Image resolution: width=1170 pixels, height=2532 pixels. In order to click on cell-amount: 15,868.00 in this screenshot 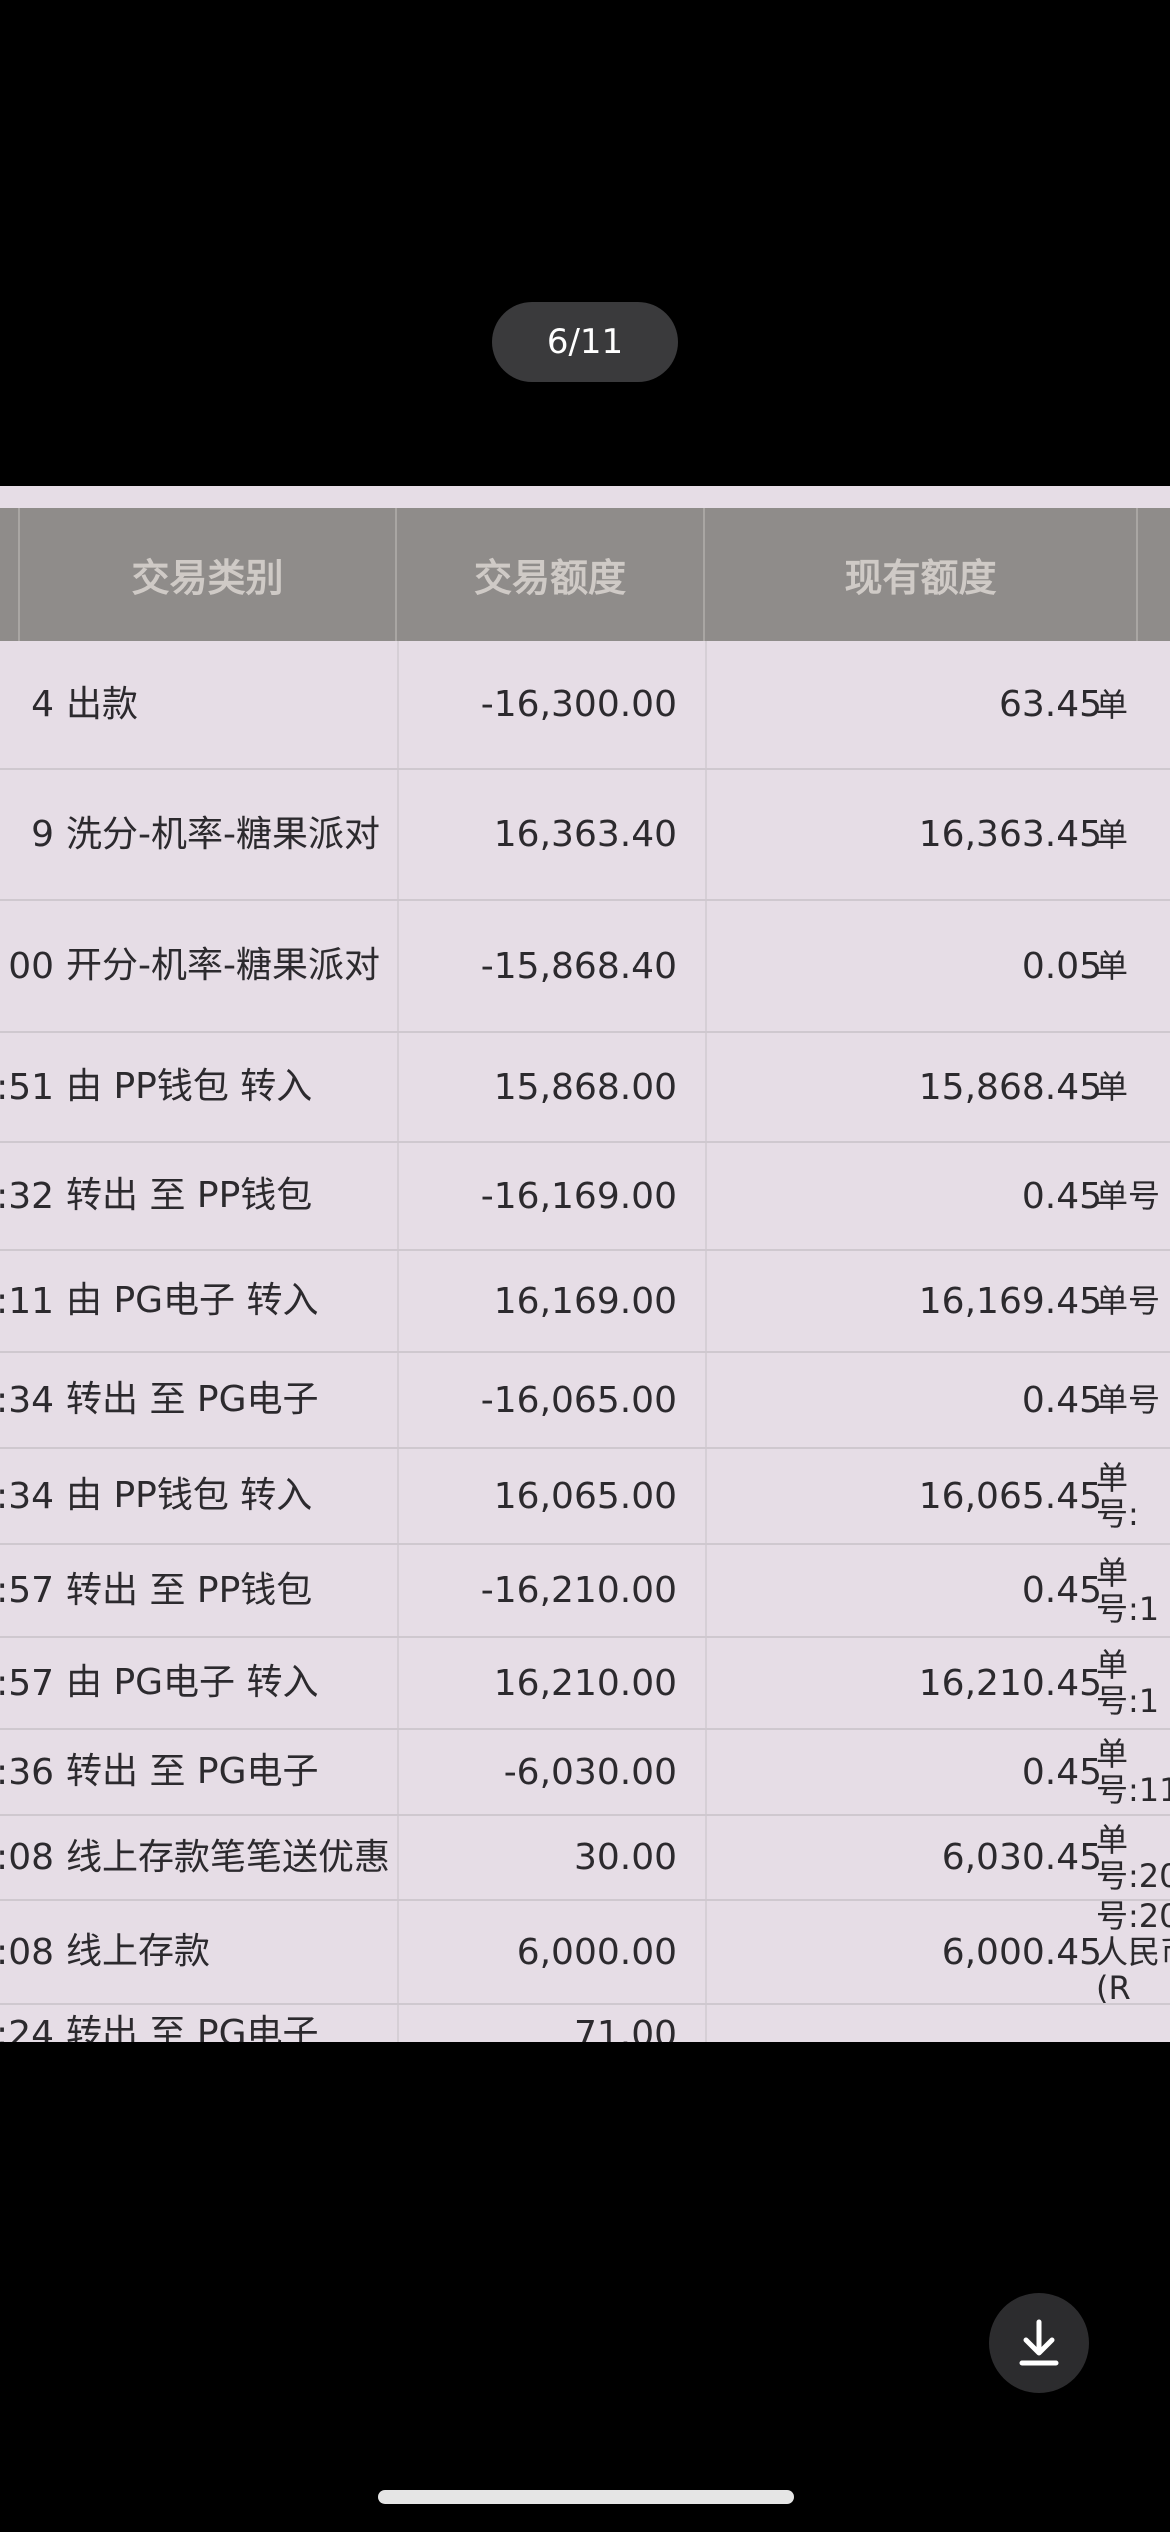, I will do `click(551, 1087)`.